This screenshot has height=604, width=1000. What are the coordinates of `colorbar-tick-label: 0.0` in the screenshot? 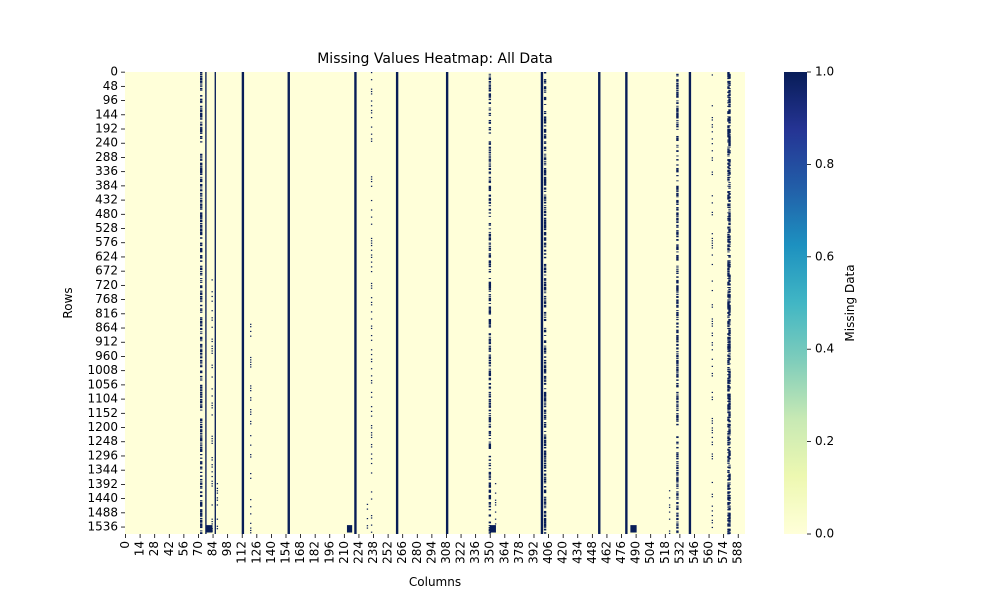 It's located at (824, 534).